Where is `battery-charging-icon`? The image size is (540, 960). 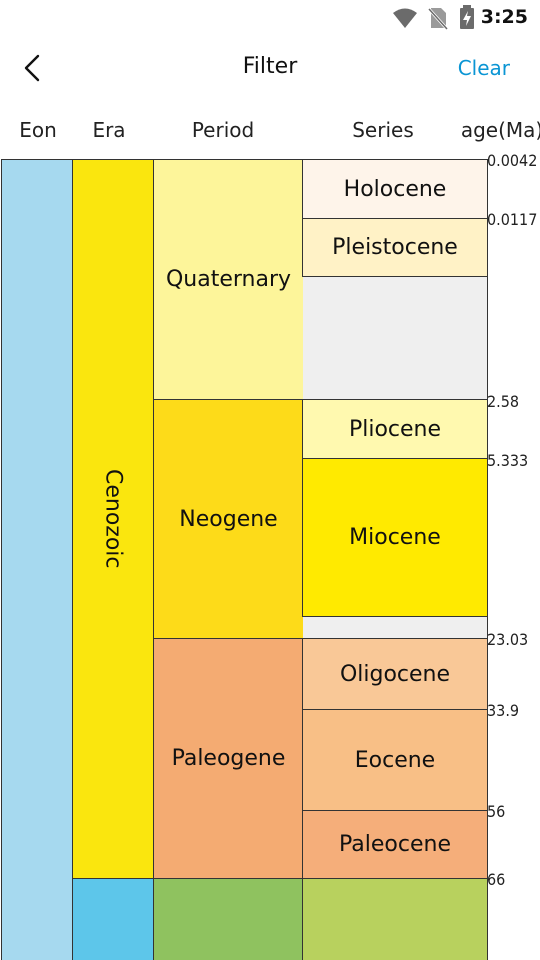
battery-charging-icon is located at coordinates (467, 17).